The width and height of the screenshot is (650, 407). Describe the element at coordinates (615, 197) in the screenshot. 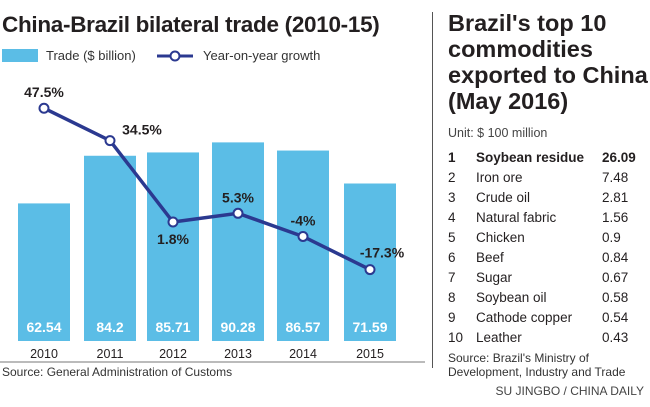

I see `value-cell: 2.81` at that location.